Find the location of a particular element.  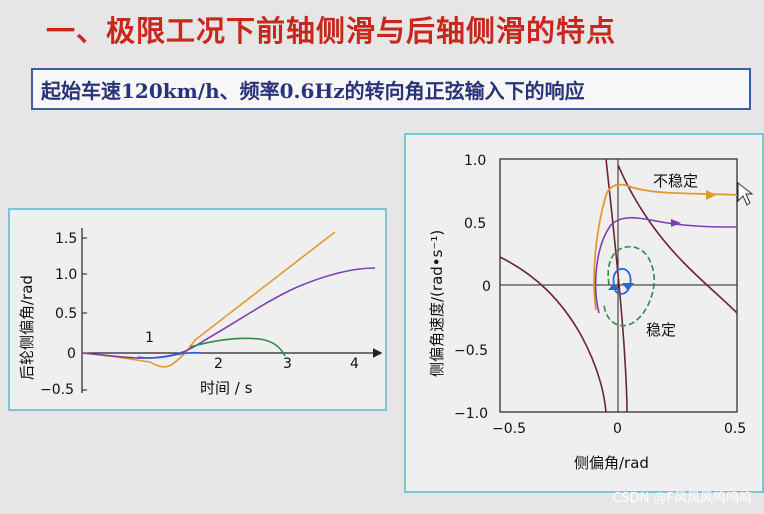

left-xlabel: 时间 / s is located at coordinates (226, 388).